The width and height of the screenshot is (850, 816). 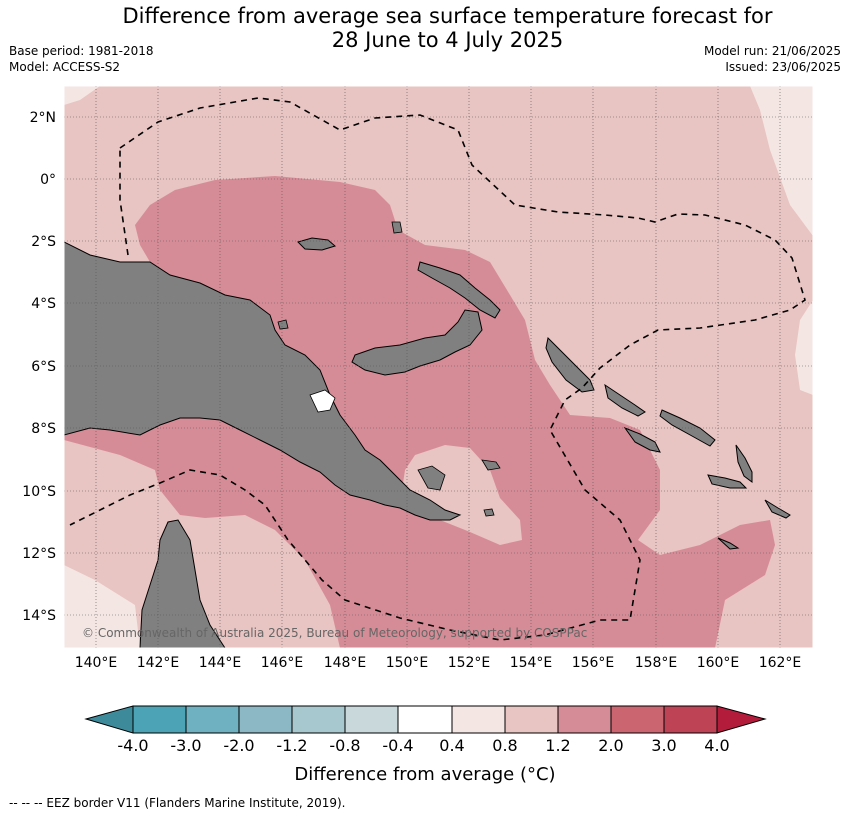 I want to click on louisiade-island, so click(x=489, y=512).